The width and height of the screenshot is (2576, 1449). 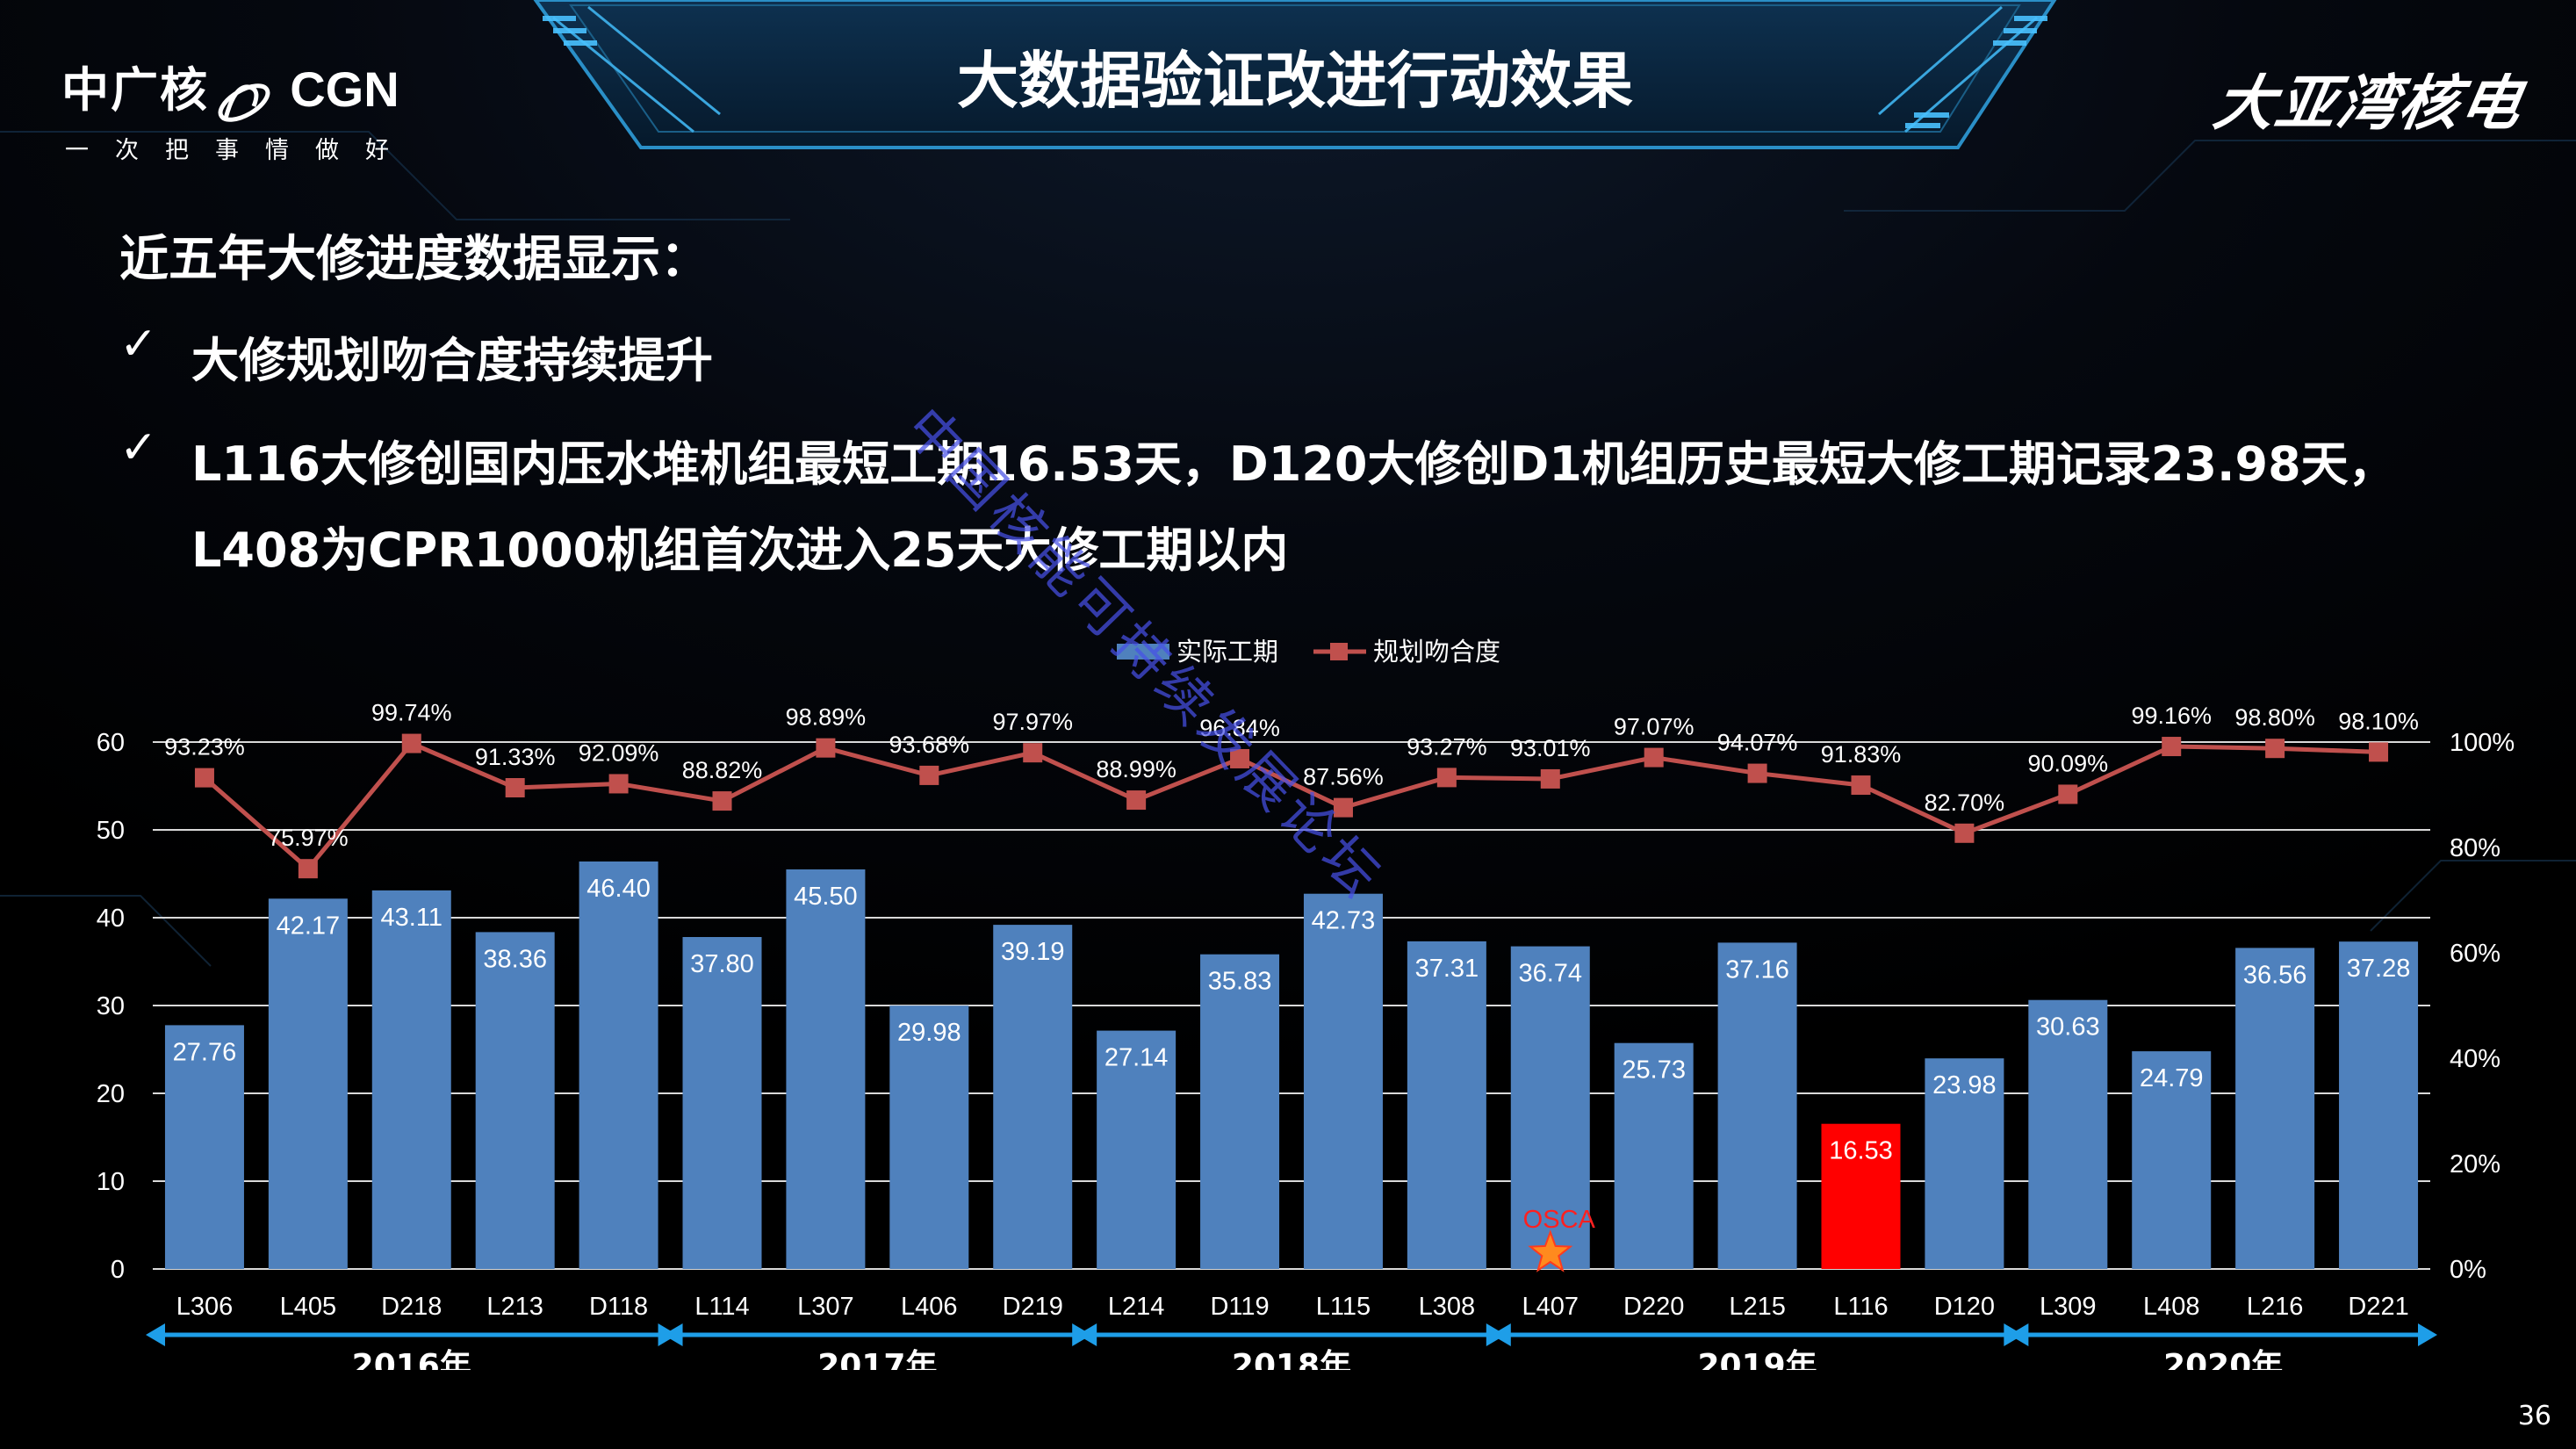 What do you see at coordinates (1137, 1058) in the screenshot?
I see `bar-value-label: 27.14` at bounding box center [1137, 1058].